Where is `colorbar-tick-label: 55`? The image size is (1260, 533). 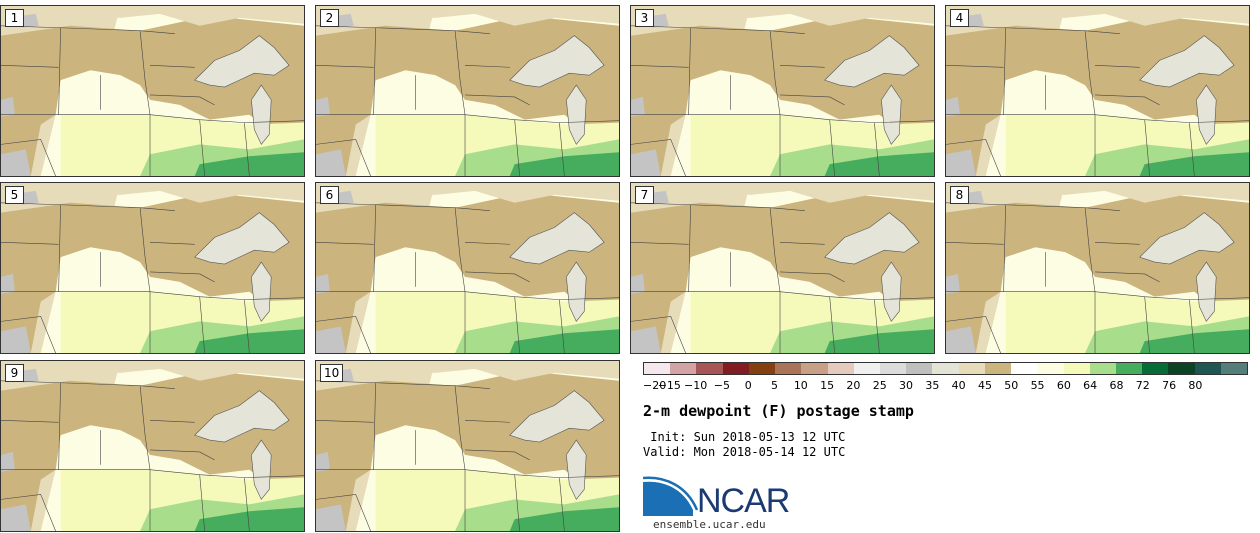
colorbar-tick-label: 55 is located at coordinates (1037, 385).